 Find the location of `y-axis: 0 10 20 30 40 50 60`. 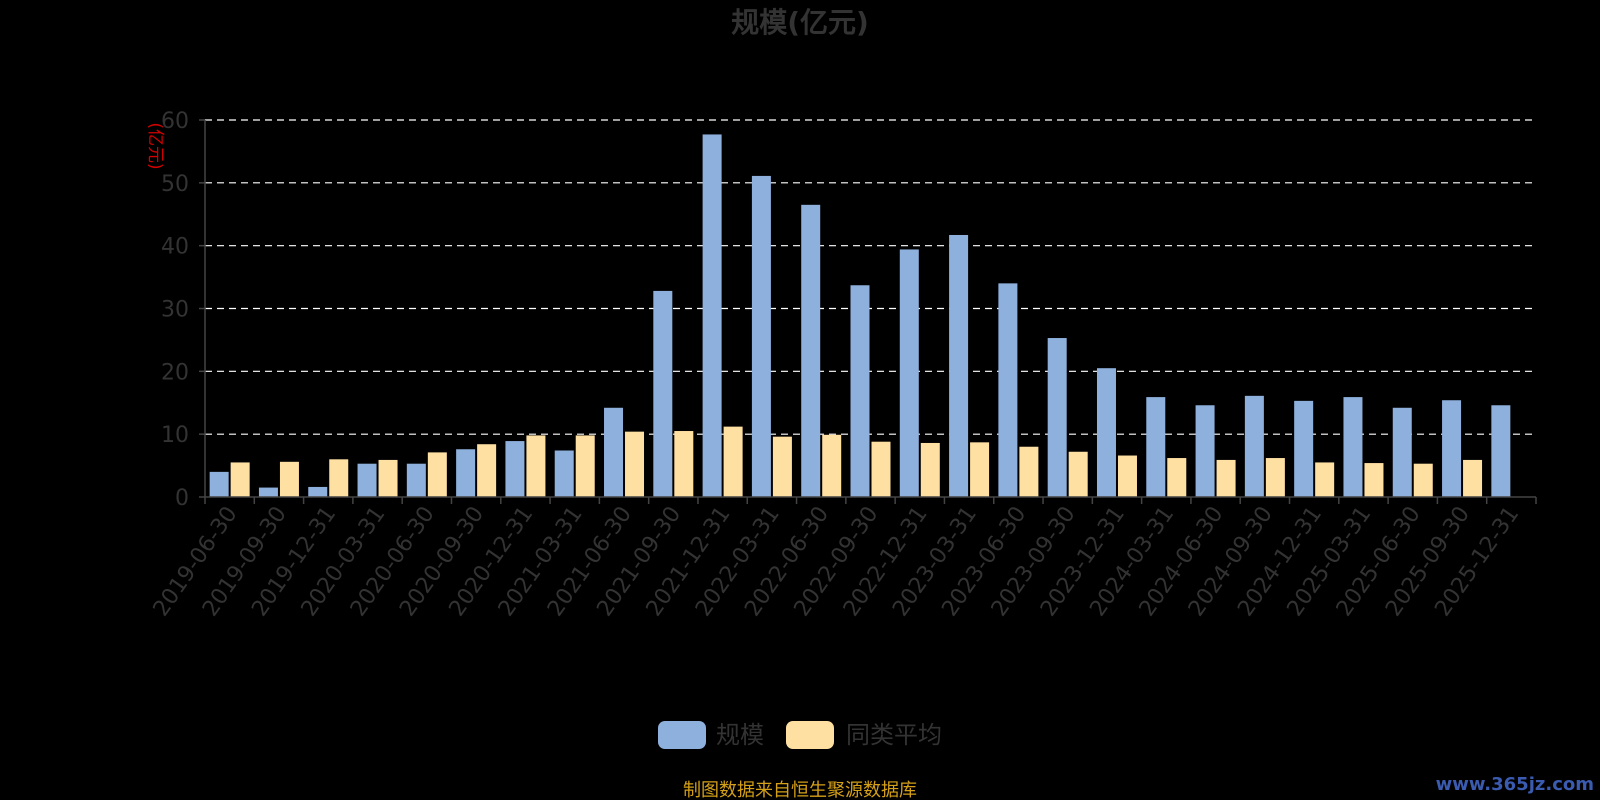

y-axis: 0 10 20 30 40 50 60 is located at coordinates (183, 310).